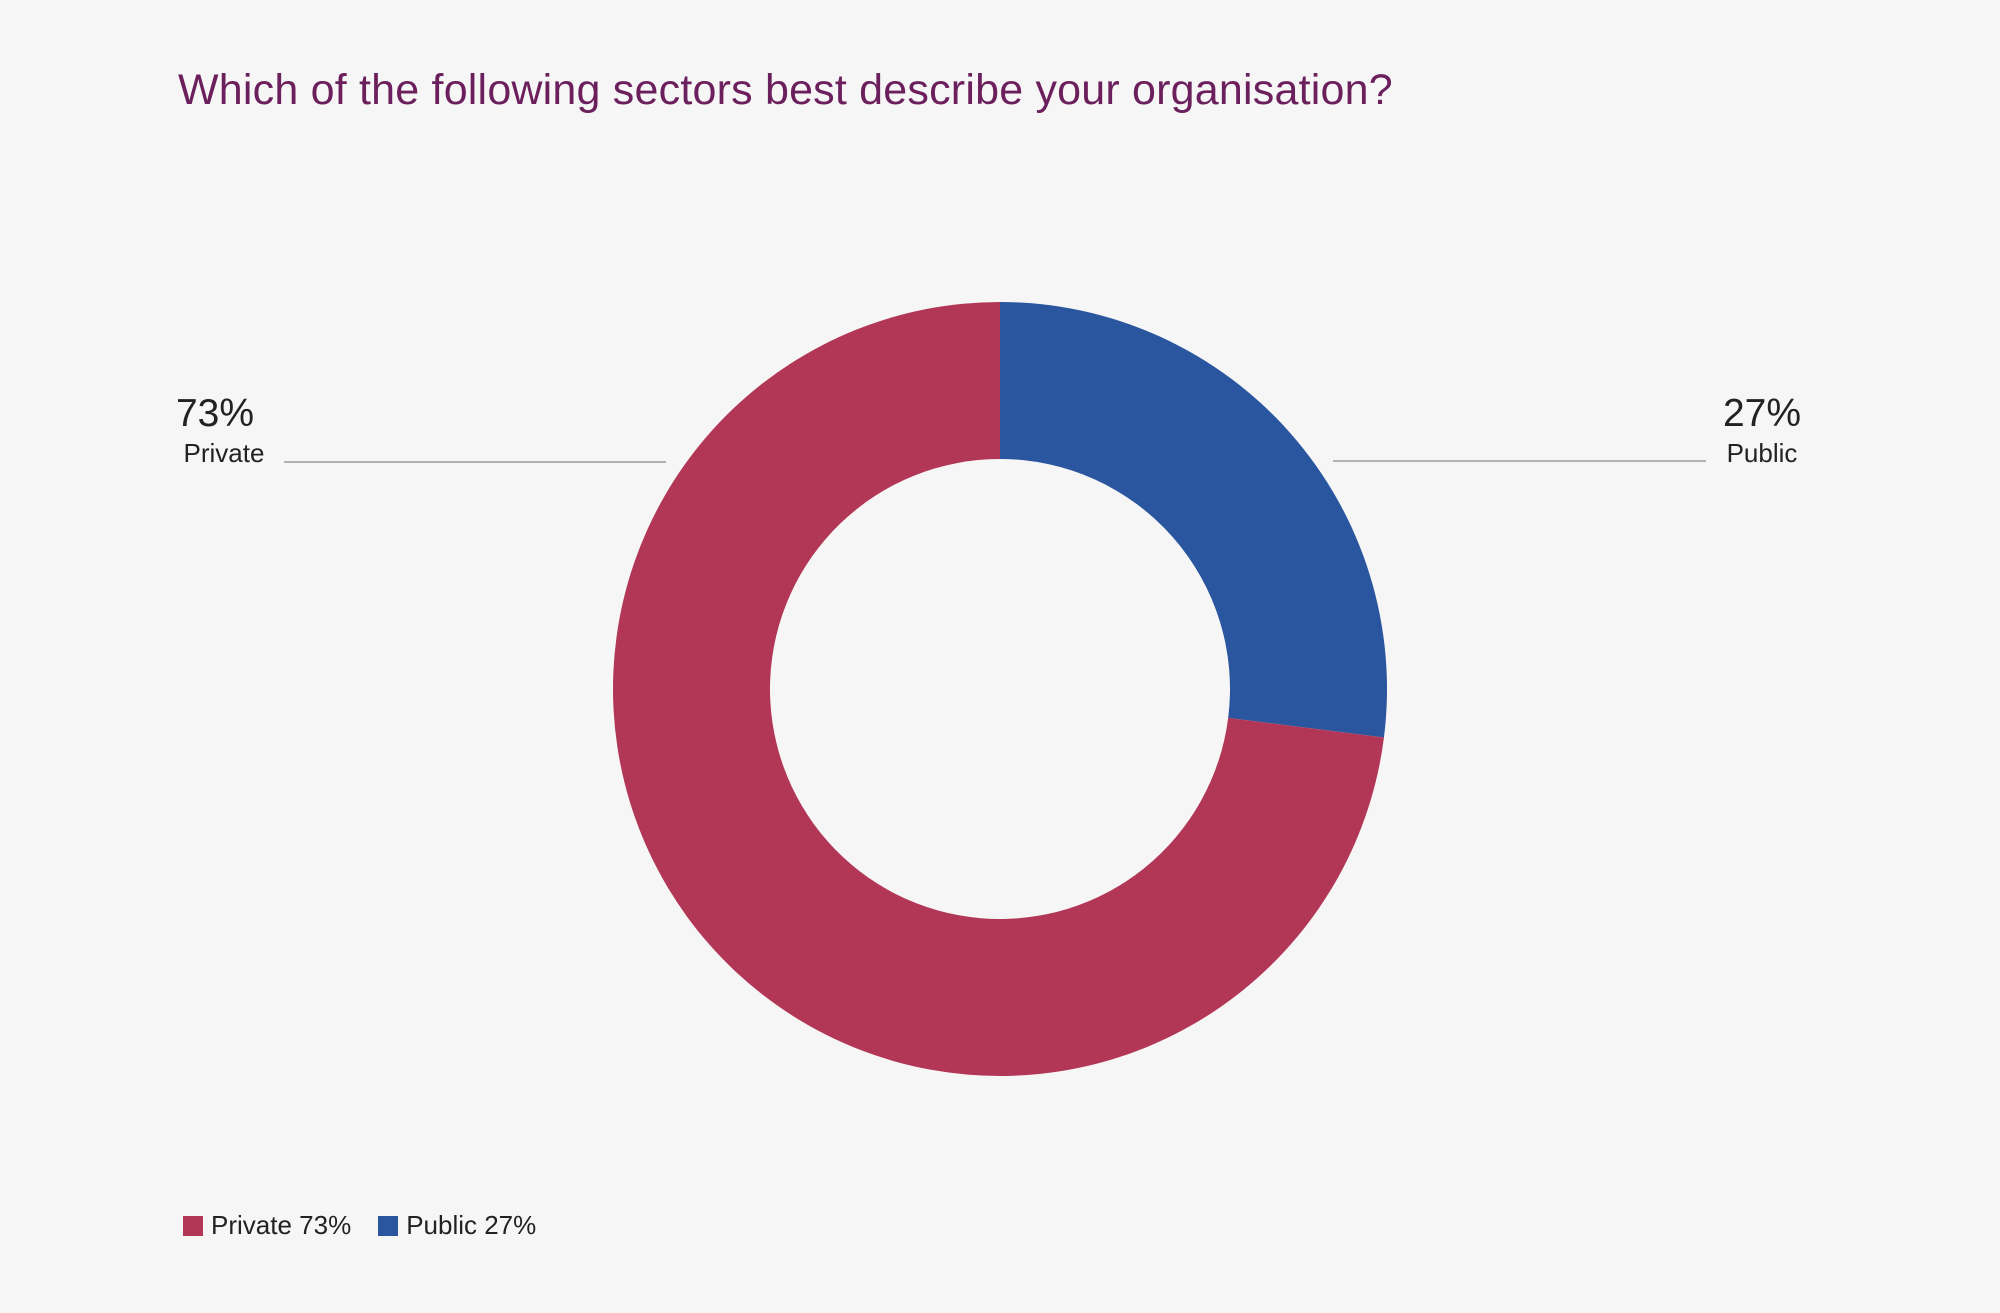 The width and height of the screenshot is (2000, 1313). I want to click on legend: Private 73% Public 27%, so click(373, 1225).